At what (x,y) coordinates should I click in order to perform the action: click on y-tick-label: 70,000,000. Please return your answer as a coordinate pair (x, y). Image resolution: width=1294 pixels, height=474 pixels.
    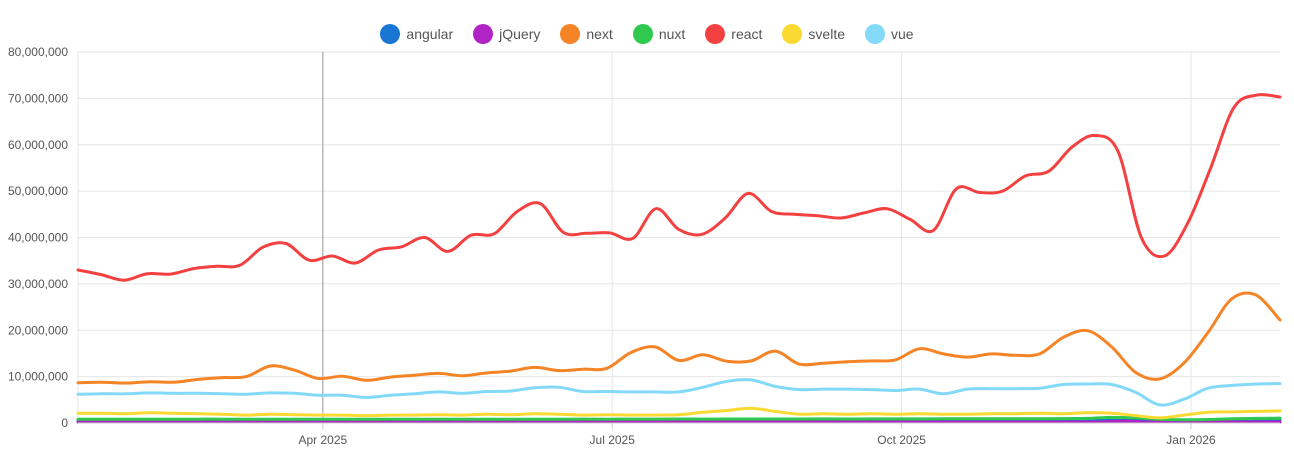
    Looking at the image, I should click on (38, 98).